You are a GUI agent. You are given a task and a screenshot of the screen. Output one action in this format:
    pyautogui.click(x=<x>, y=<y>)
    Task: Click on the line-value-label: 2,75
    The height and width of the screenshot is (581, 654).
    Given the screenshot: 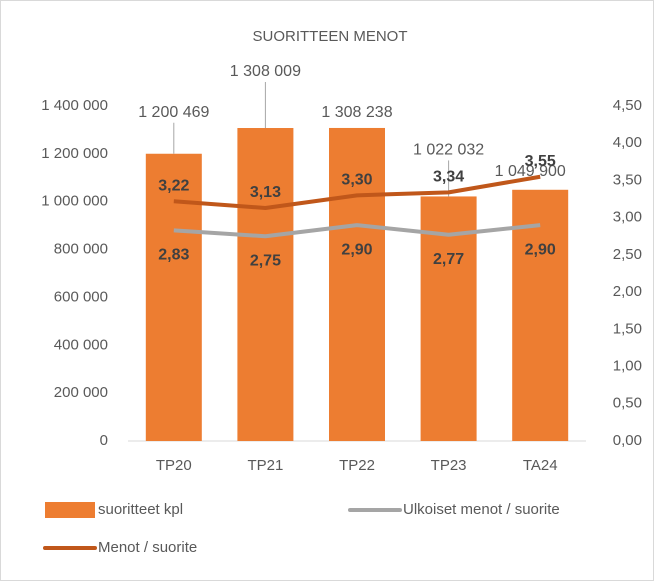 What is the action you would take?
    pyautogui.click(x=265, y=260)
    